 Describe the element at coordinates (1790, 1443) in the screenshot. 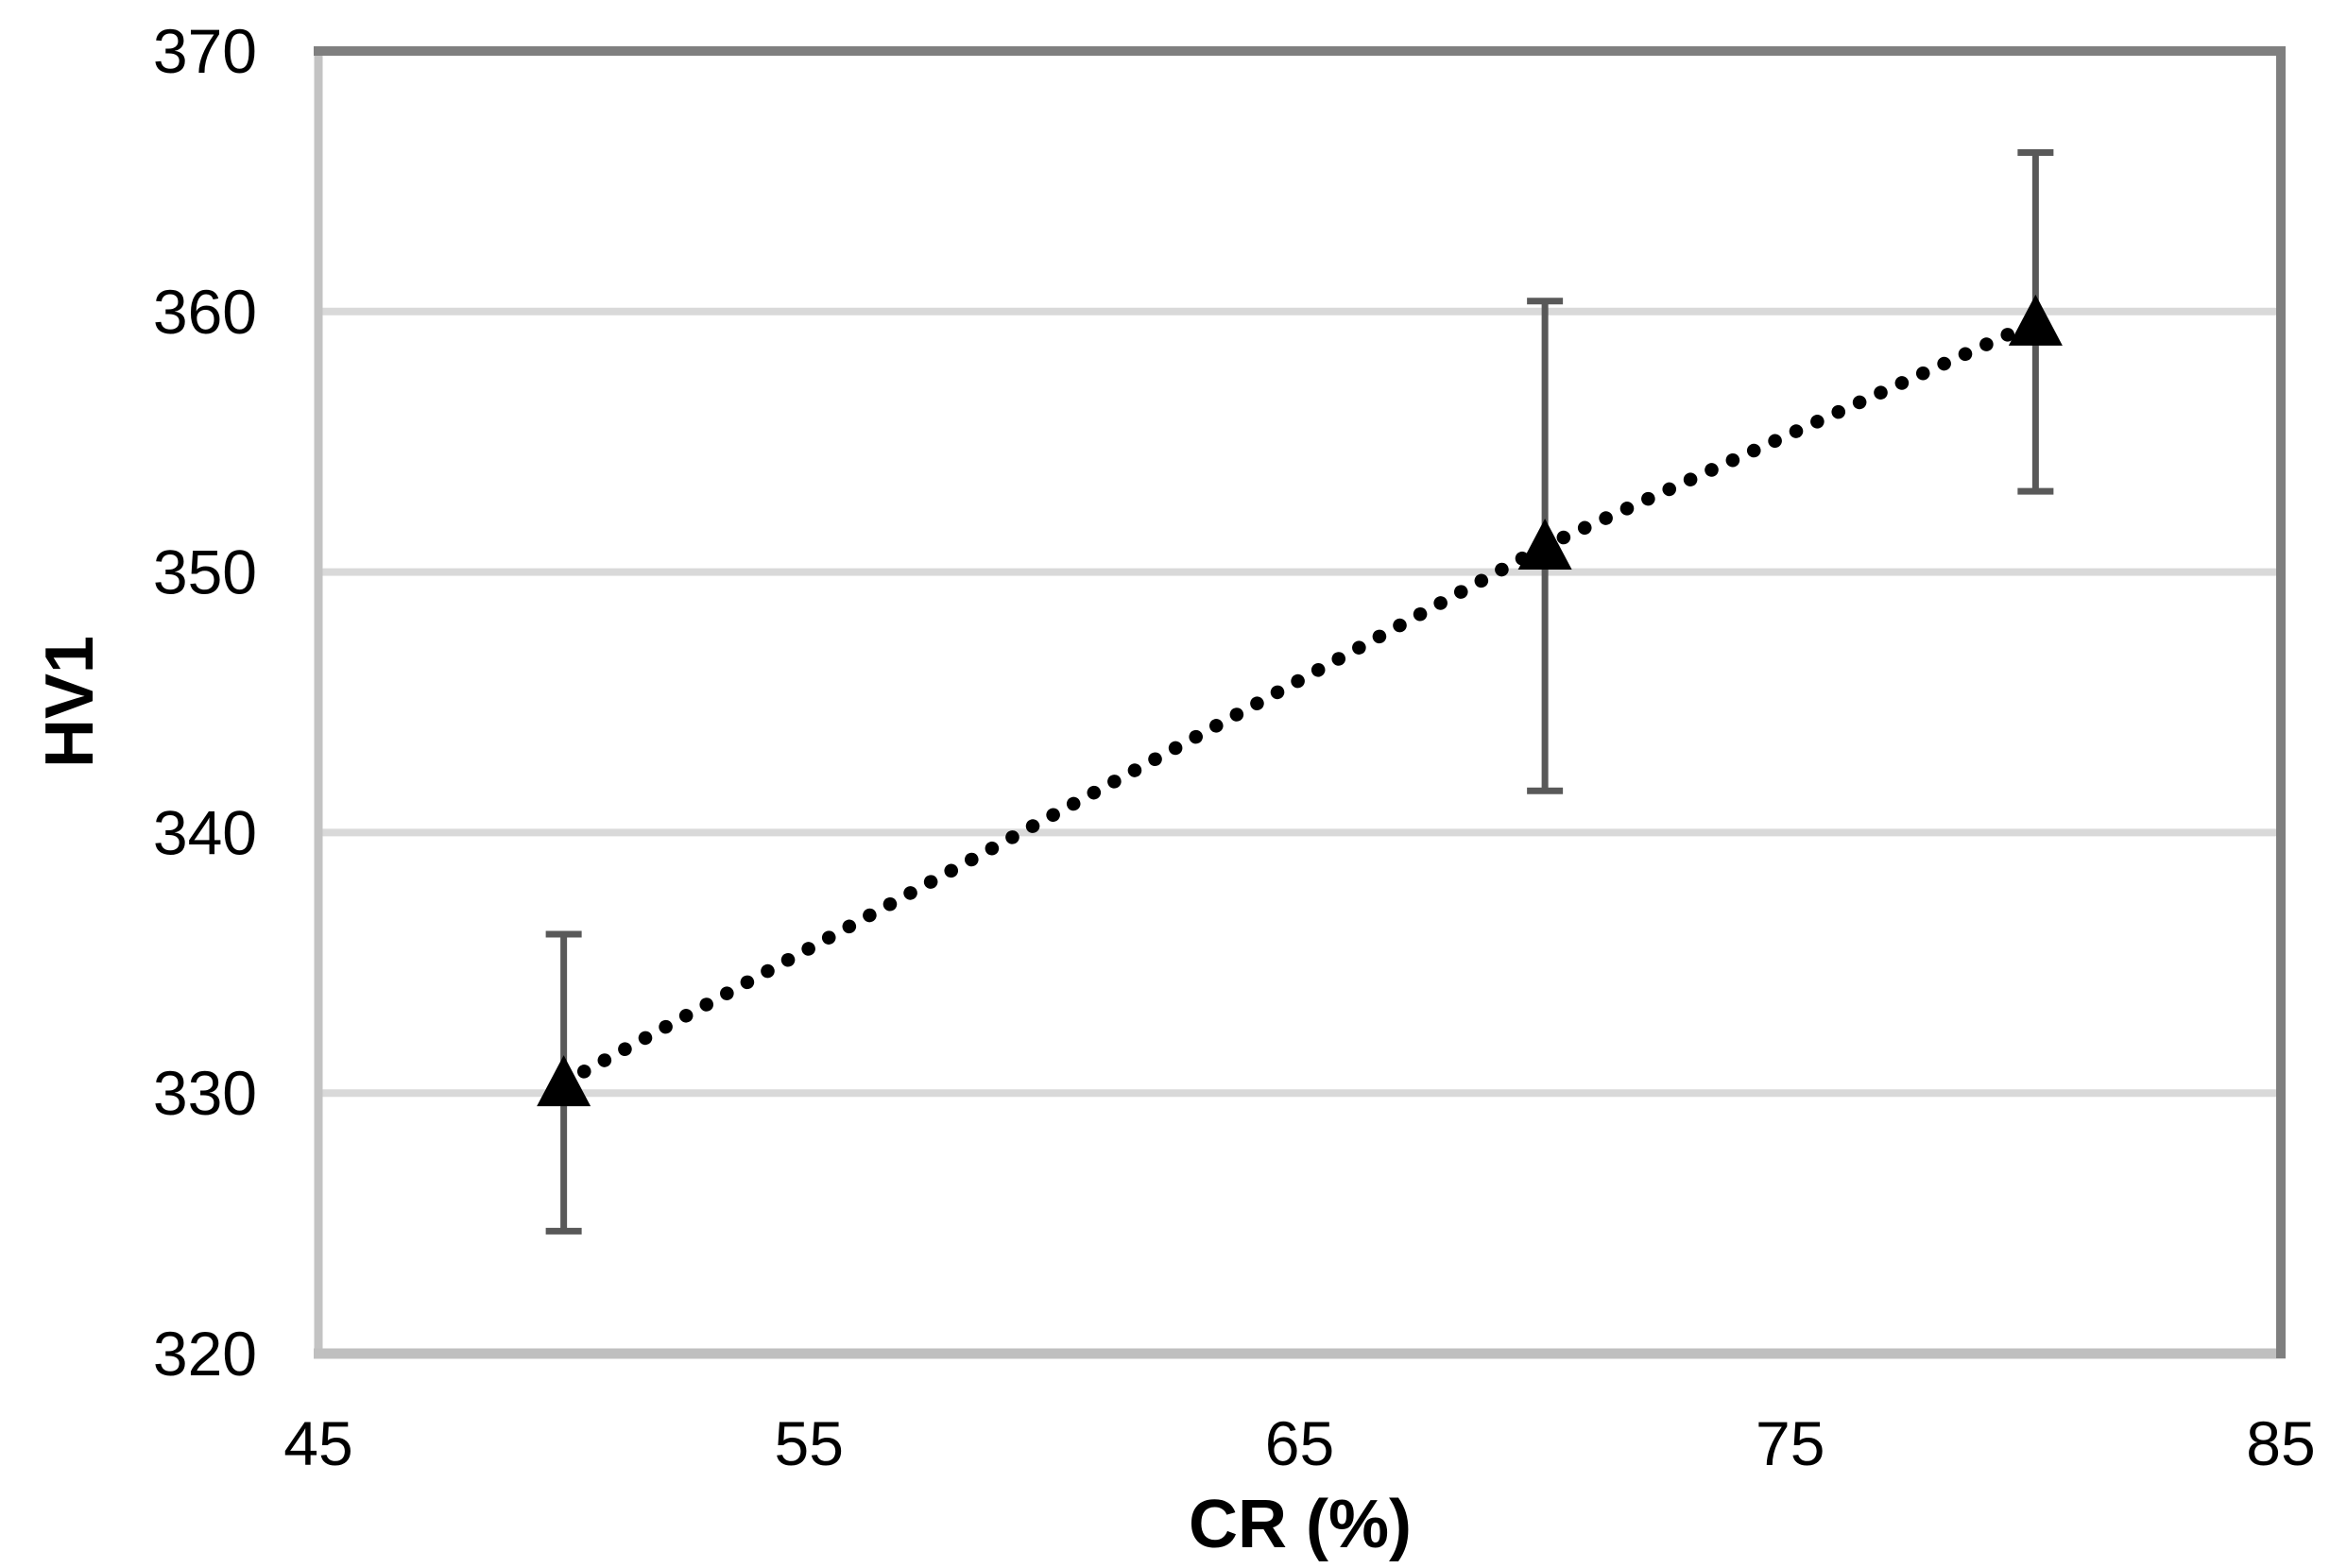

I see `x-tick-label: 75` at that location.